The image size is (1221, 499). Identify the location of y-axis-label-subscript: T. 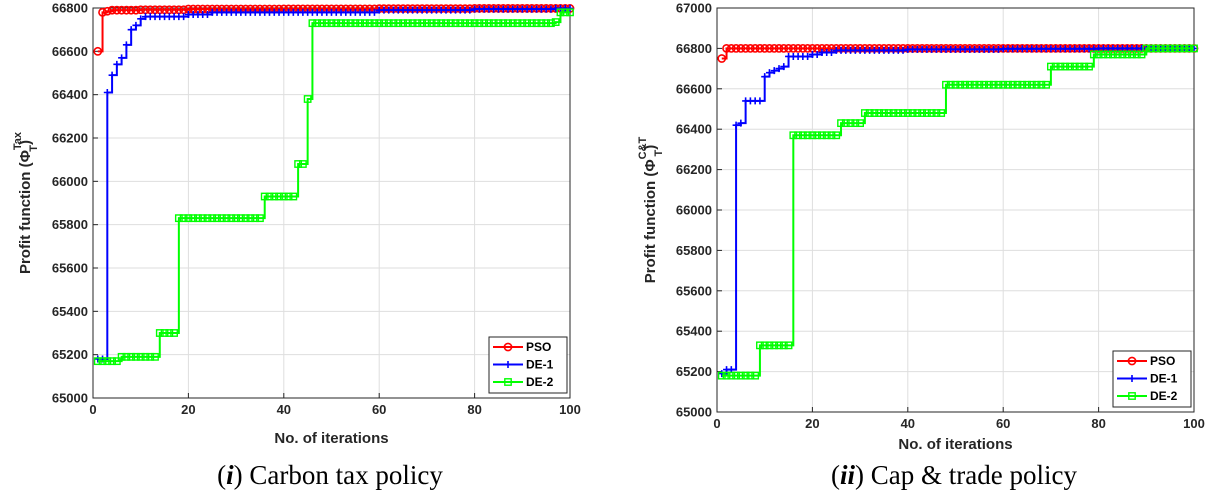
(34, 148).